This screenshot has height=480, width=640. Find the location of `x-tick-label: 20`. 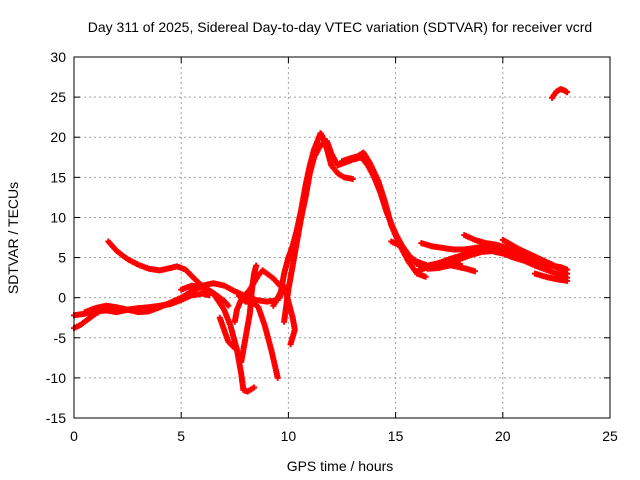

x-tick-label: 20 is located at coordinates (503, 436).